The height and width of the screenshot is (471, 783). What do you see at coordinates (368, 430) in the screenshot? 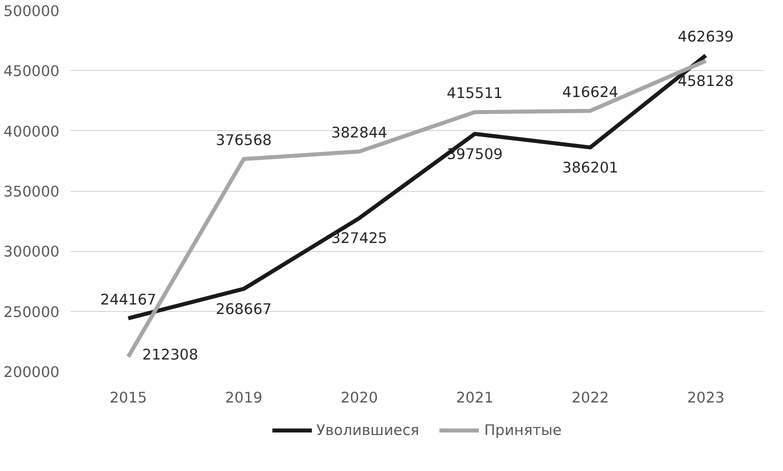
I see `legend-label: Уволившиеся` at bounding box center [368, 430].